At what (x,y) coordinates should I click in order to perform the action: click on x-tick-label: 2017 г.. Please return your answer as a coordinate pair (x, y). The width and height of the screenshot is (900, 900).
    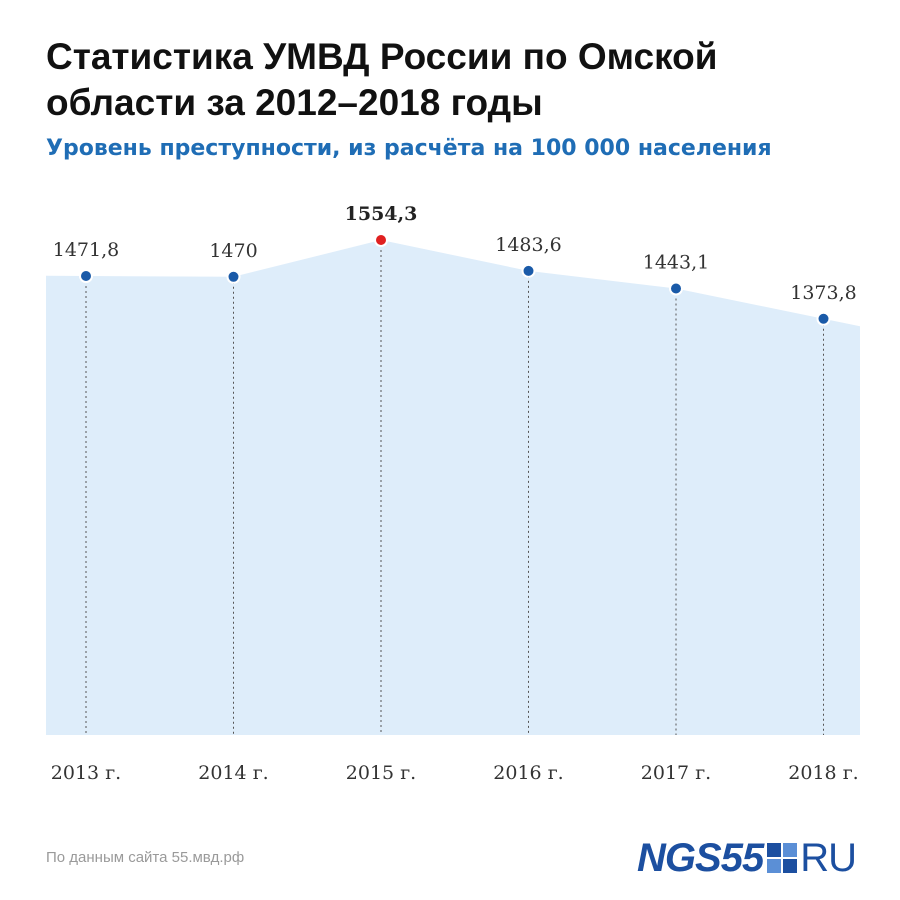
    Looking at the image, I should click on (676, 773).